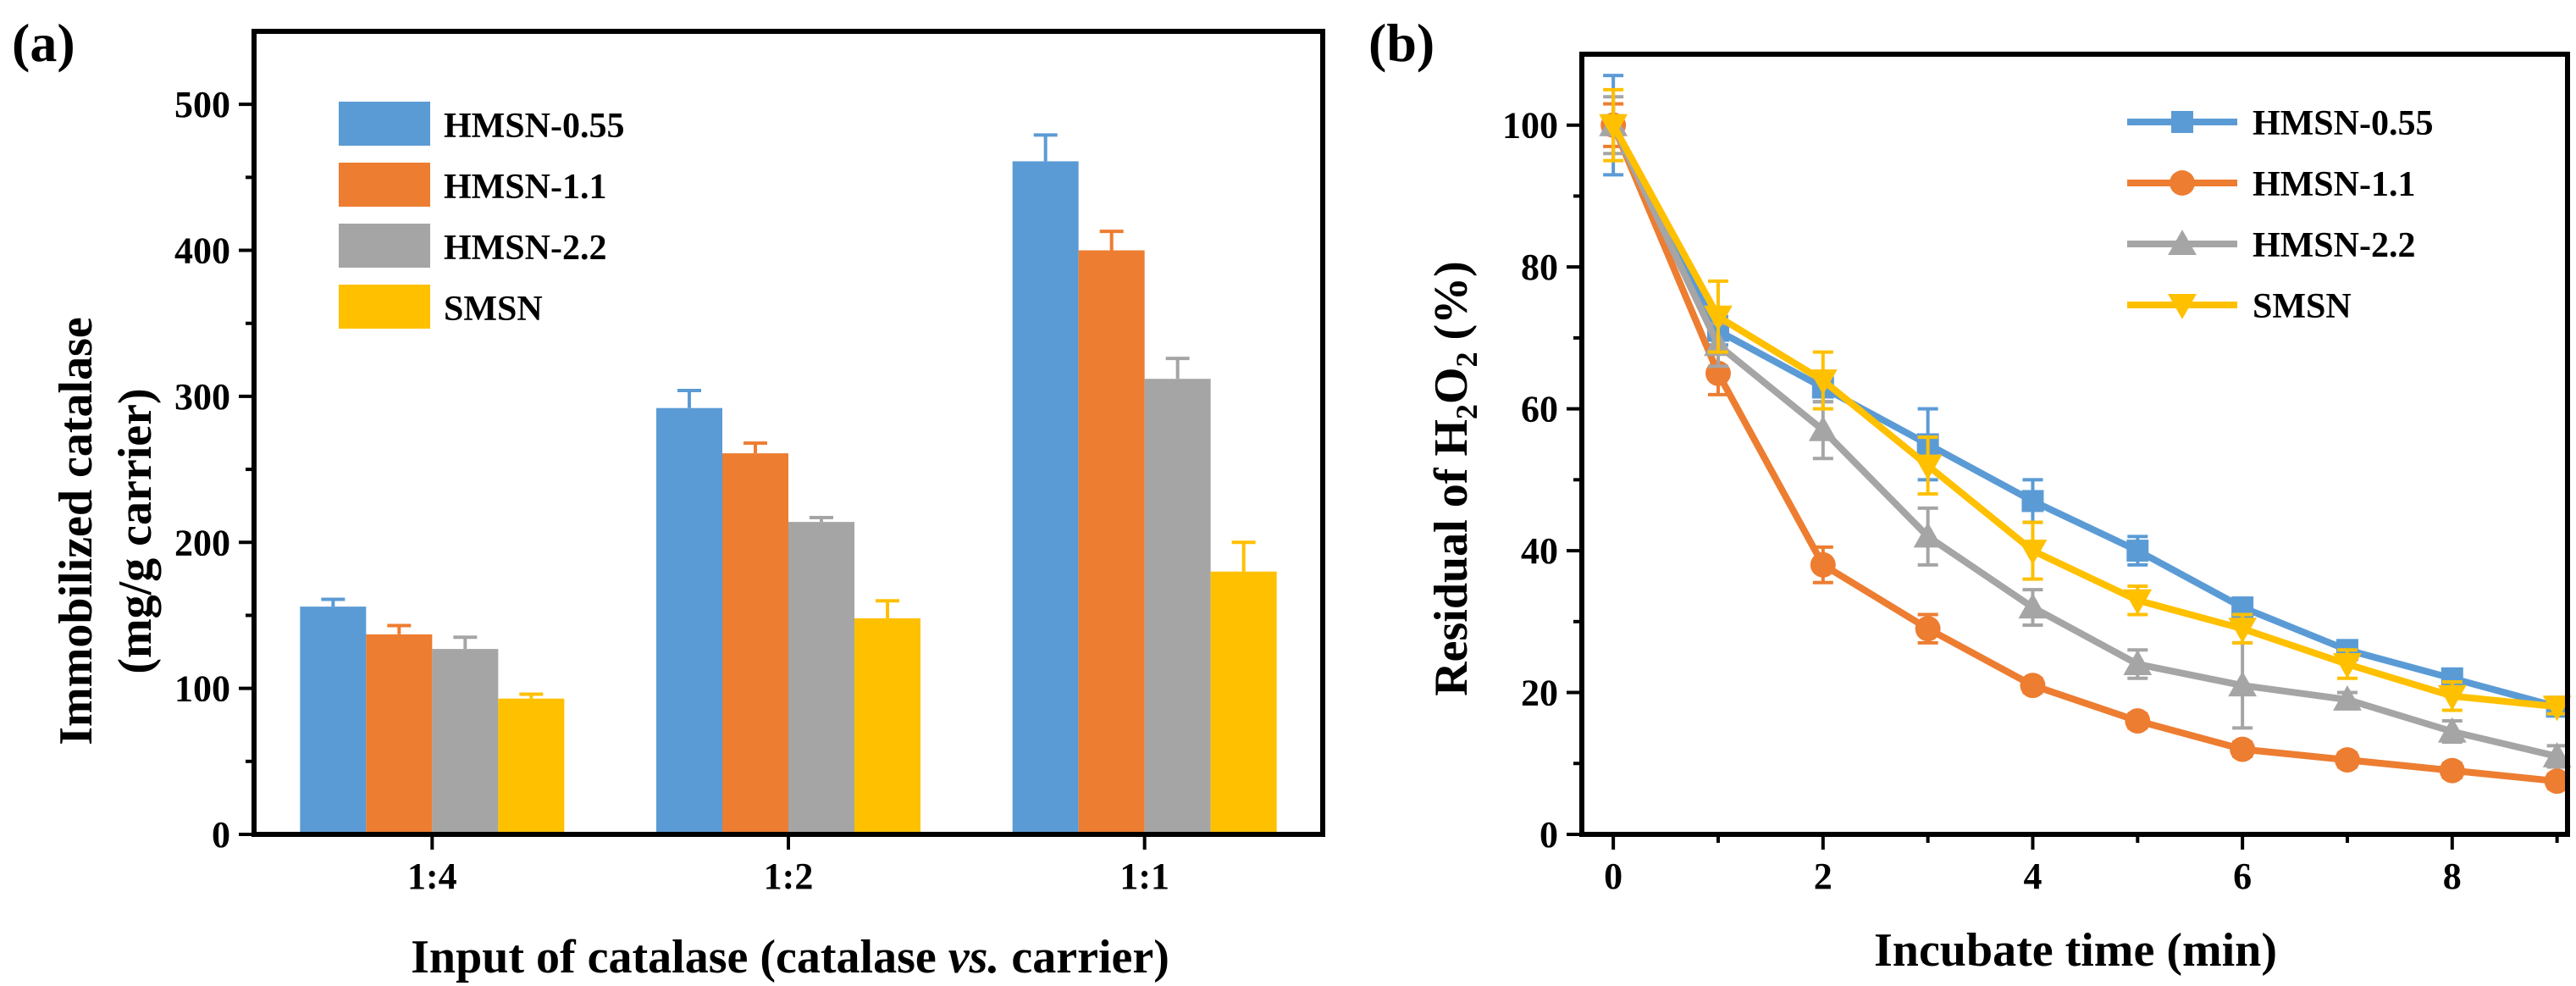 Image resolution: width=2576 pixels, height=986 pixels. Describe the element at coordinates (334, 720) in the screenshot. I see `bar-hmsn-0.55-1to4` at that location.